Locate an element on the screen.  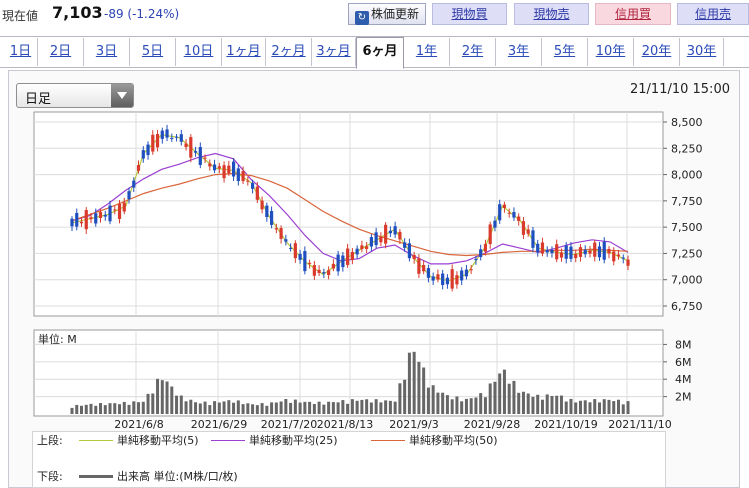
tab-period-2: 2日 is located at coordinates (61, 52).